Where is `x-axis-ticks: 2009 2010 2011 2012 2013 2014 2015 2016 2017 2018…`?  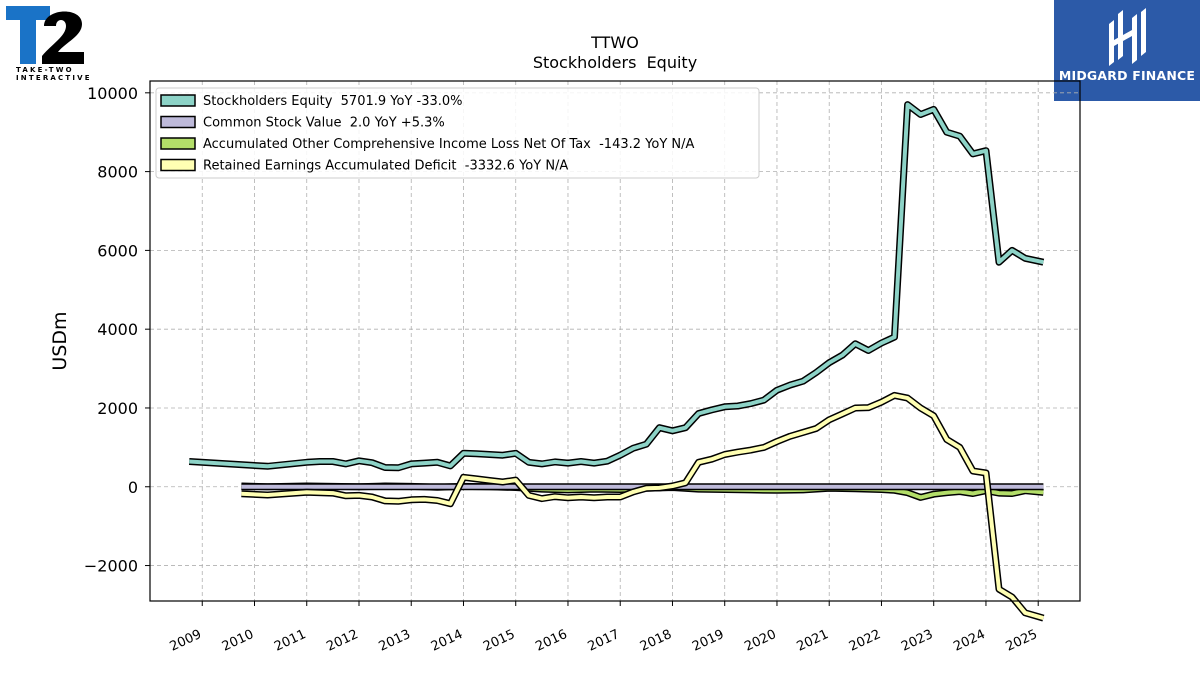 x-axis-ticks: 2009 2010 2011 2012 2013 2014 2015 2016 2017 2018… is located at coordinates (604, 628).